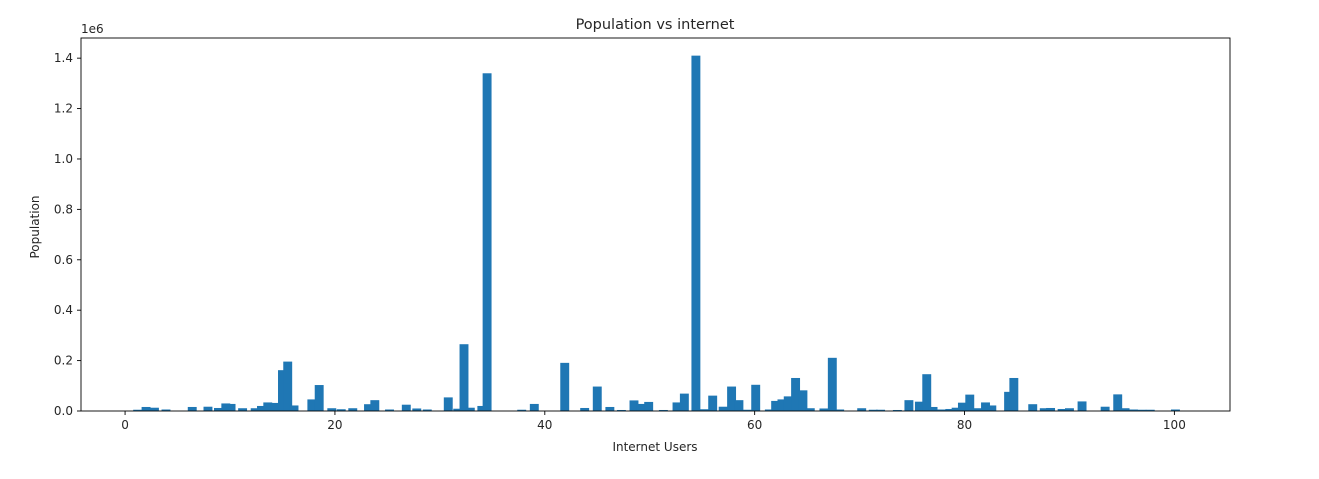  Describe the element at coordinates (964, 425) in the screenshot. I see `x-tick-label: 80` at that location.